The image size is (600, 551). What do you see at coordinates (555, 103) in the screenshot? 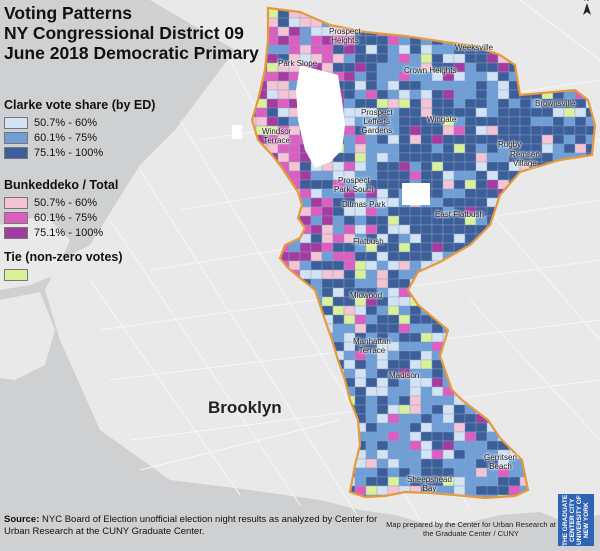
I see `place-label-brownsville: Brownsville` at bounding box center [555, 103].